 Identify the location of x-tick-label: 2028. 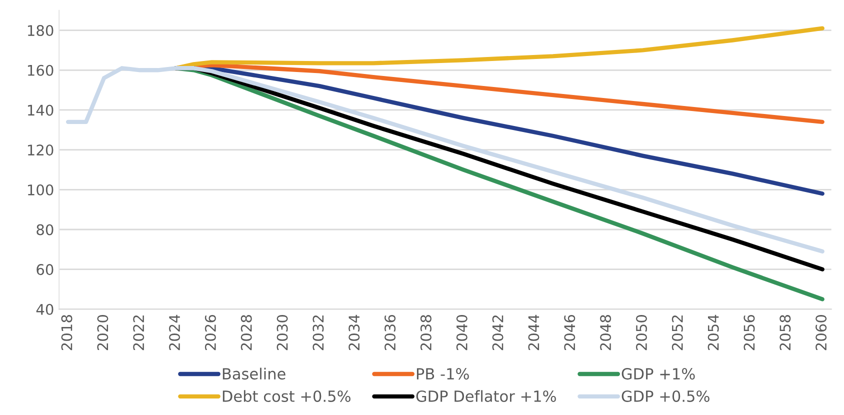
(246, 332).